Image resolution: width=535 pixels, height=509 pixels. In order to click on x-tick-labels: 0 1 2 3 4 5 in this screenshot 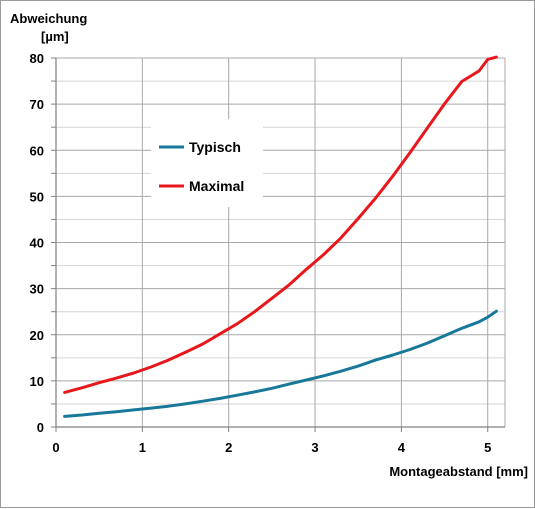, I will do `click(271, 447)`.